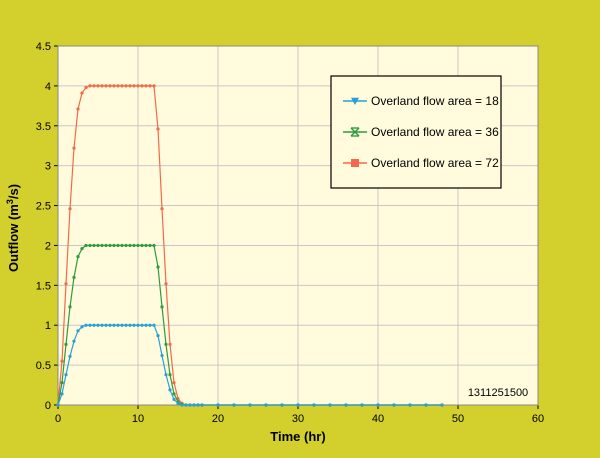  I want to click on series-line, so click(249, 365).